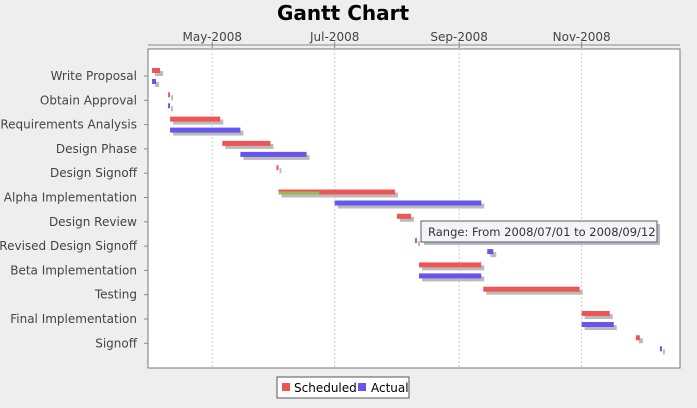 The image size is (697, 408). I want to click on category-label: Final Implementation, so click(73, 319).